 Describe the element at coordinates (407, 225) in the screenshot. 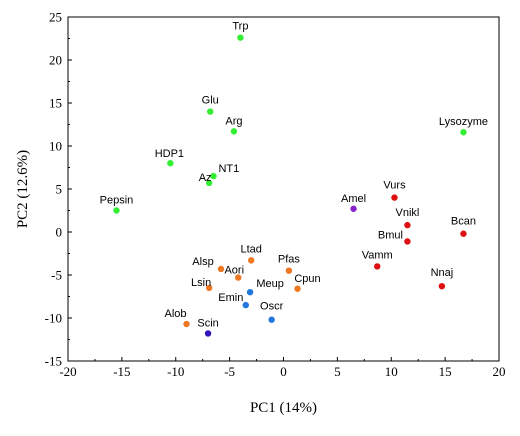

I see `point-vnikl` at that location.